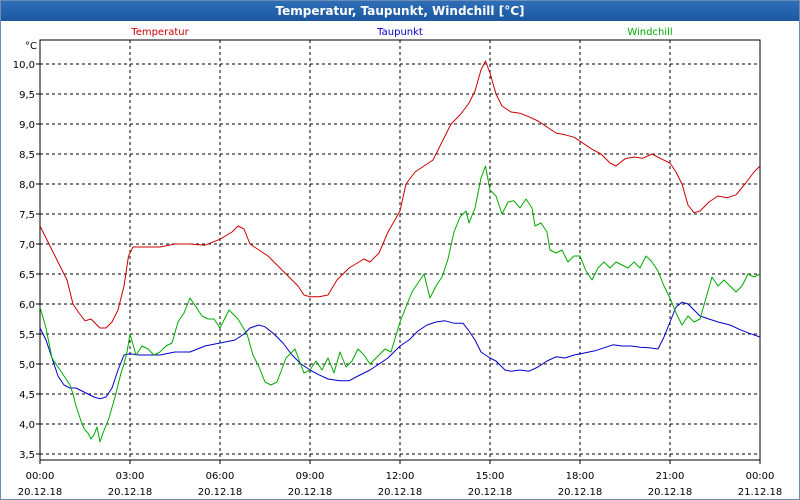  Describe the element at coordinates (27, 455) in the screenshot. I see `y-tick-label: 3,5` at that location.